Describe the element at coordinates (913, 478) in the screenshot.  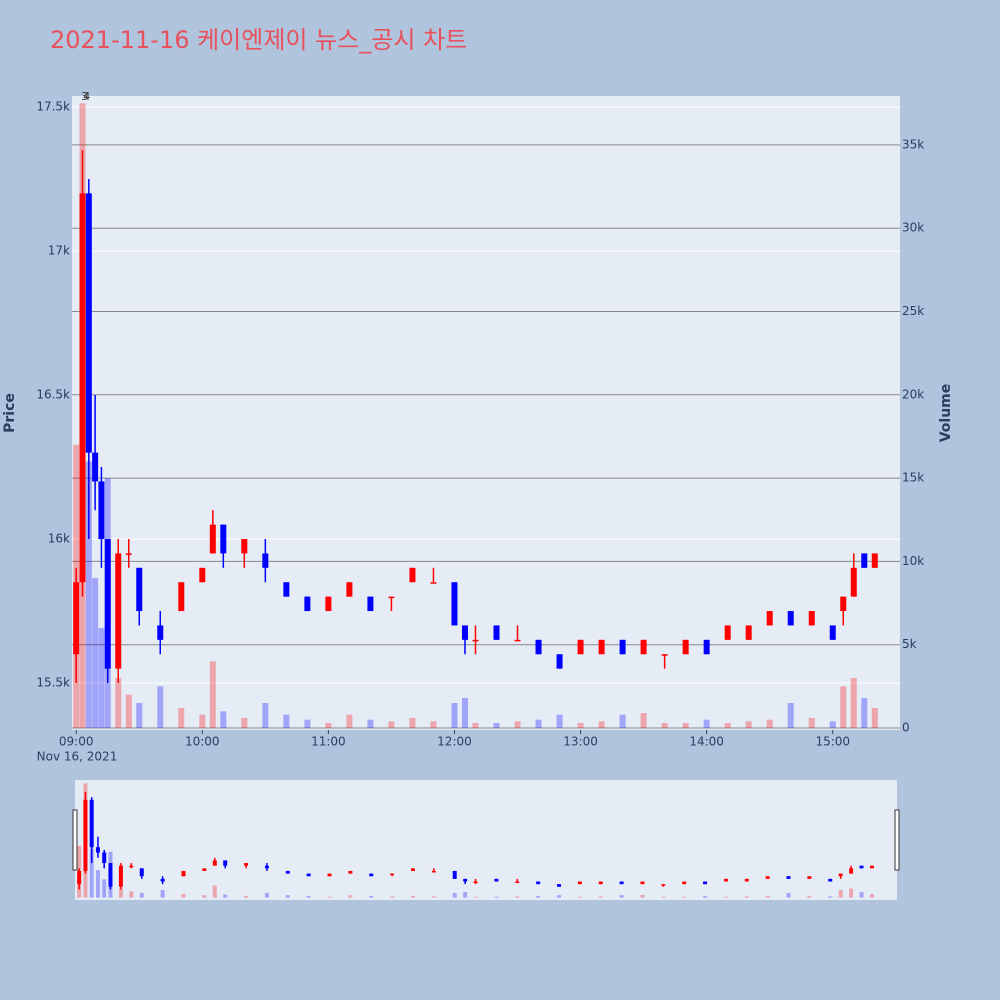
I see `y2-tick-label: 15k` at that location.